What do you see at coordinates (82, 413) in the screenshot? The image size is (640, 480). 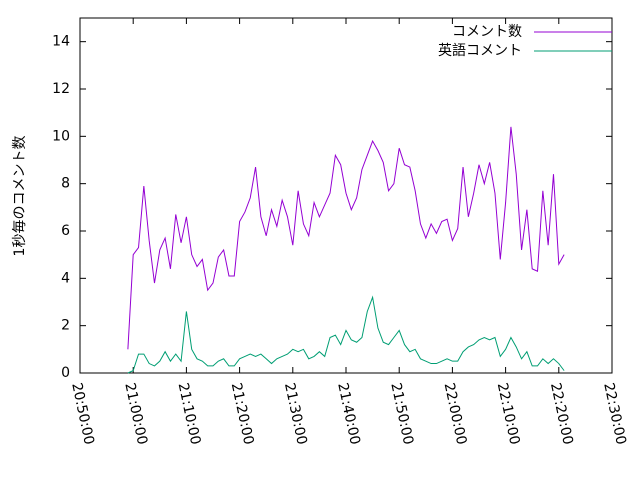 I see `x-tick-label: 20:50:00` at bounding box center [82, 413].